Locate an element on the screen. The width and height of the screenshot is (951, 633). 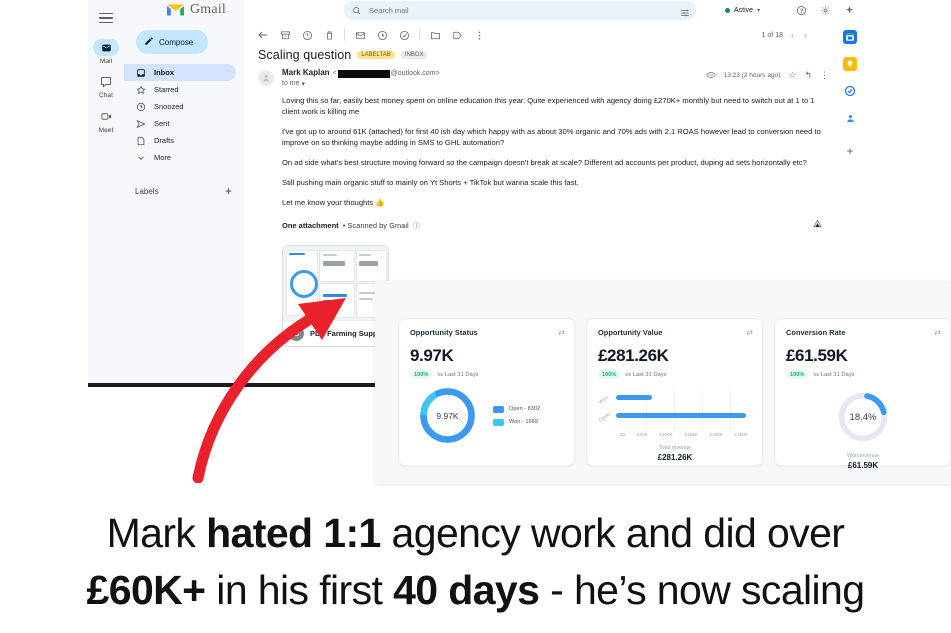
pagination: 1 of 18 ‹ › is located at coordinates (785, 35).